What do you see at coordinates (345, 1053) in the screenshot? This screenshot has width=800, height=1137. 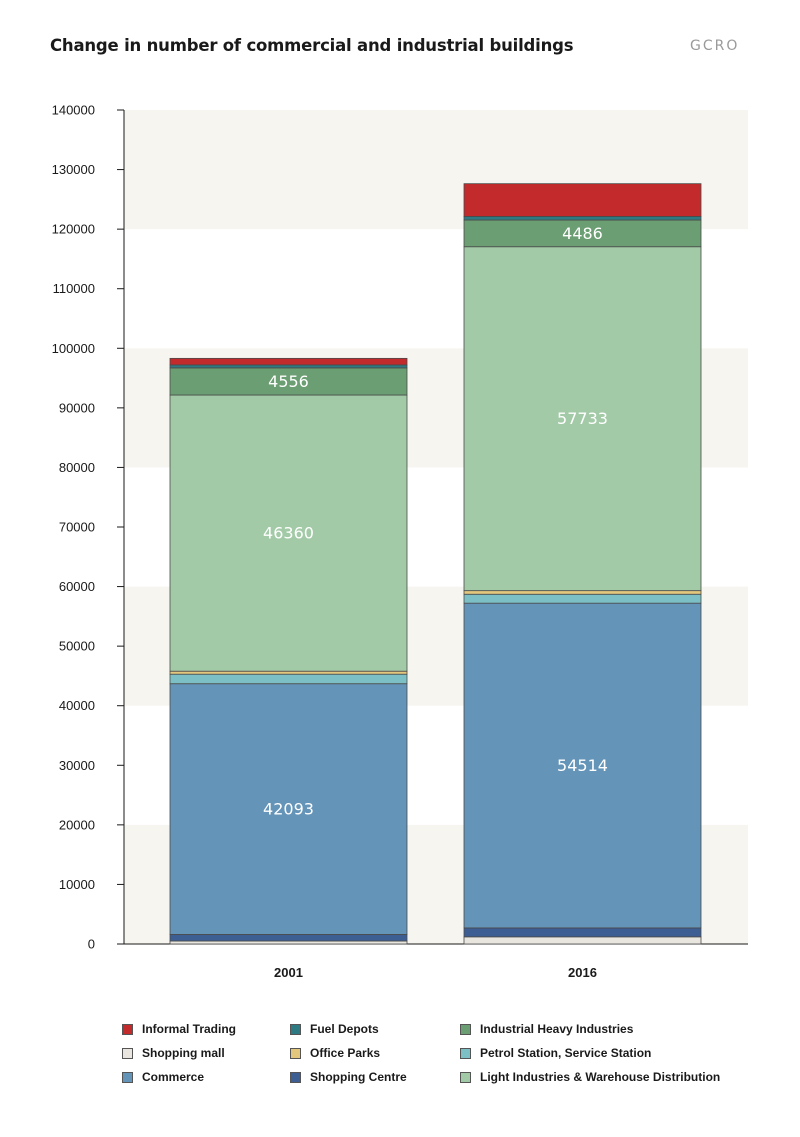 I see `legend-label: Office Parks` at bounding box center [345, 1053].